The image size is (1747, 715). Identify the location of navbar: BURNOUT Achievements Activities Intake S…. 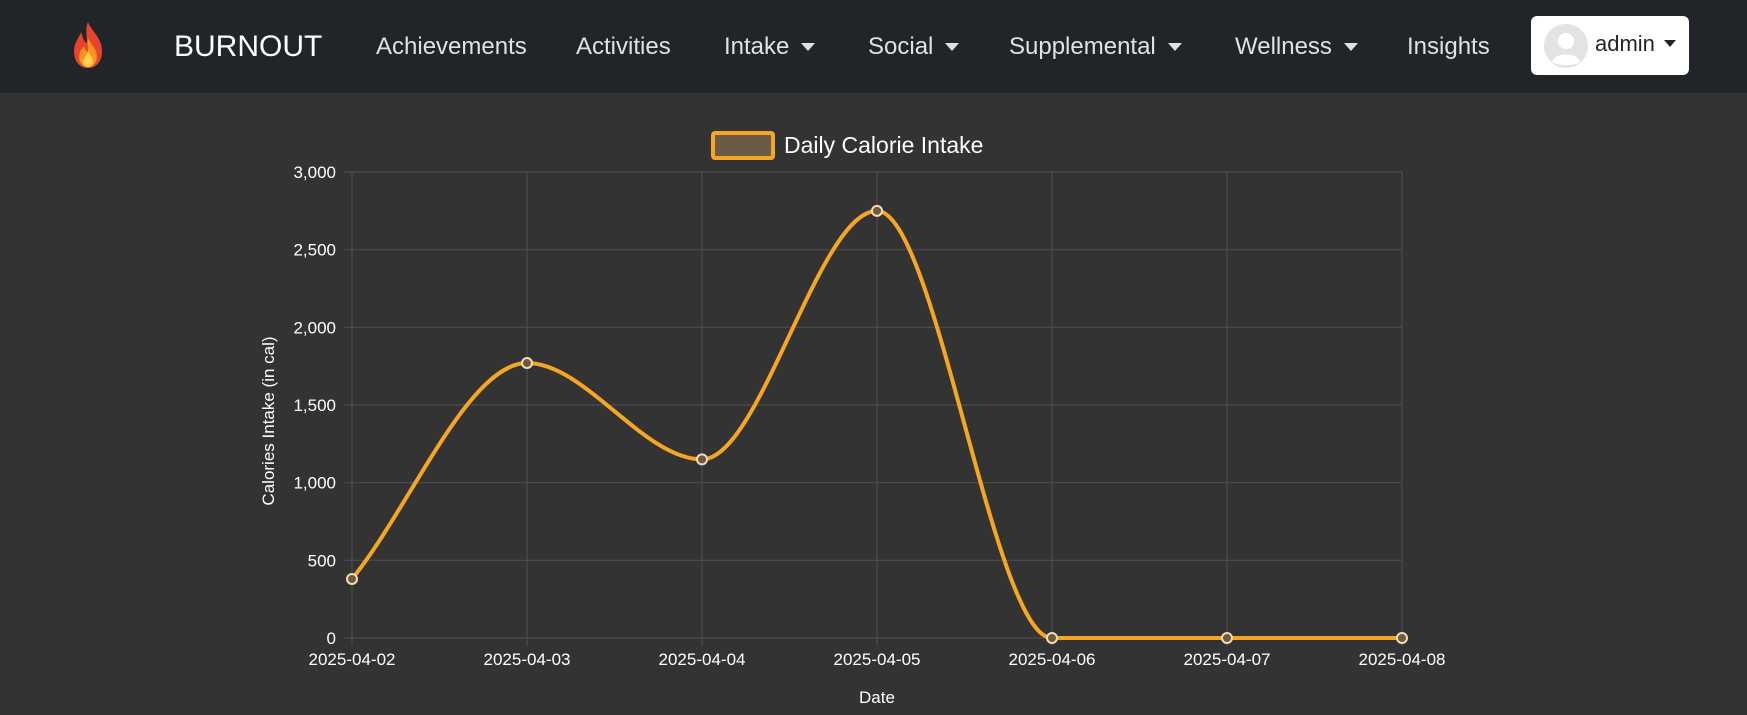
(873, 46).